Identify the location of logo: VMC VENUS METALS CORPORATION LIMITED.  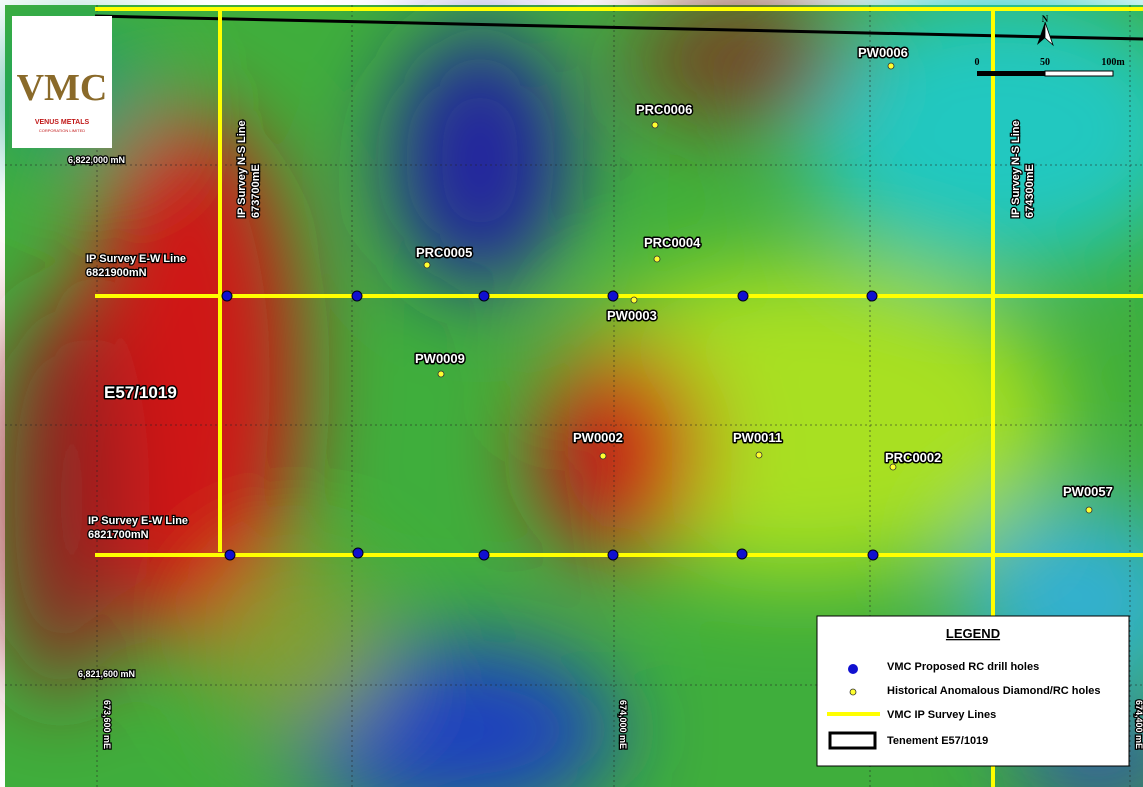
(62, 82).